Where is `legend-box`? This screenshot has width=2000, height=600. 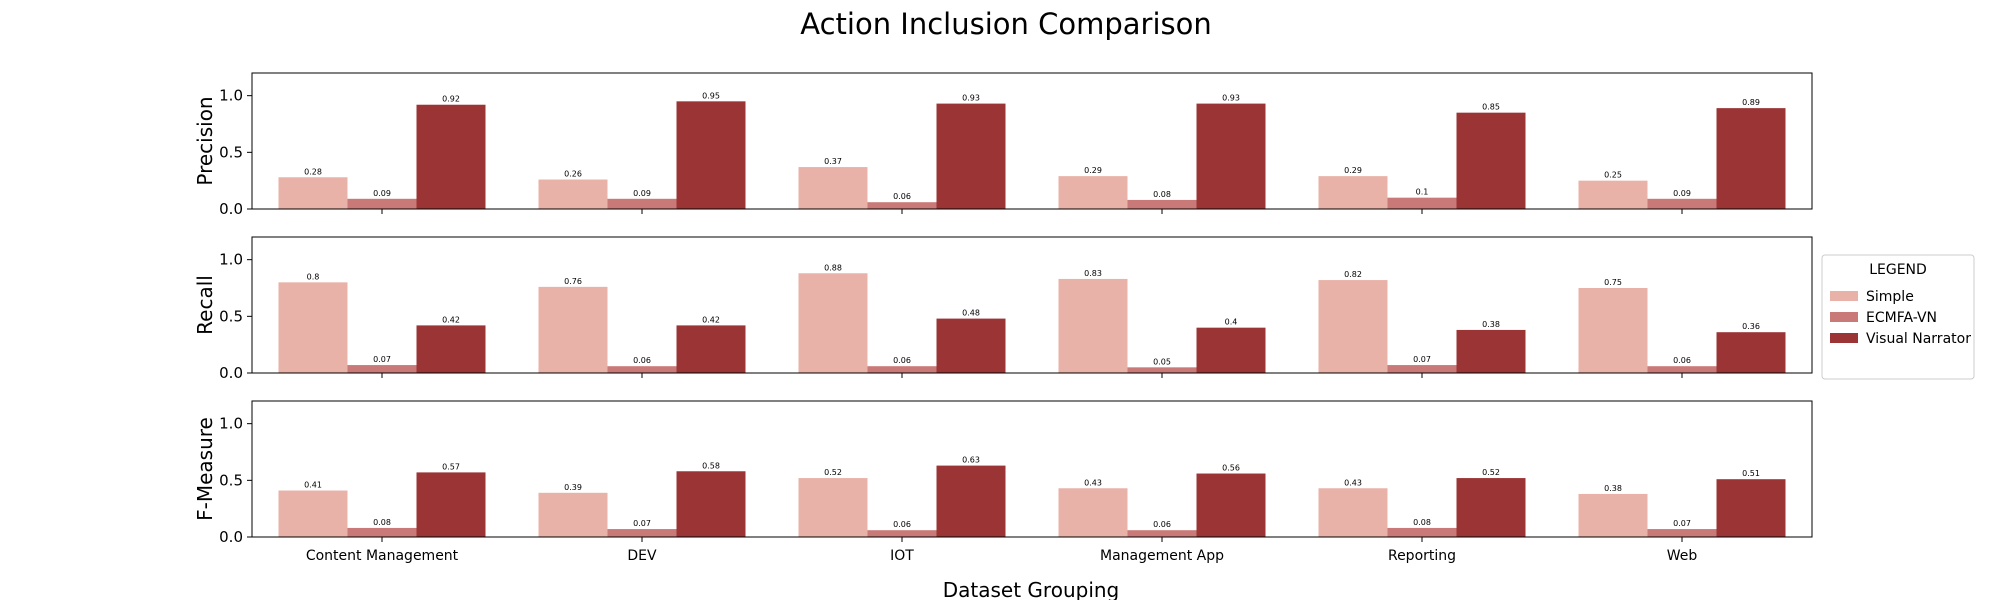
legend-box is located at coordinates (1898, 317).